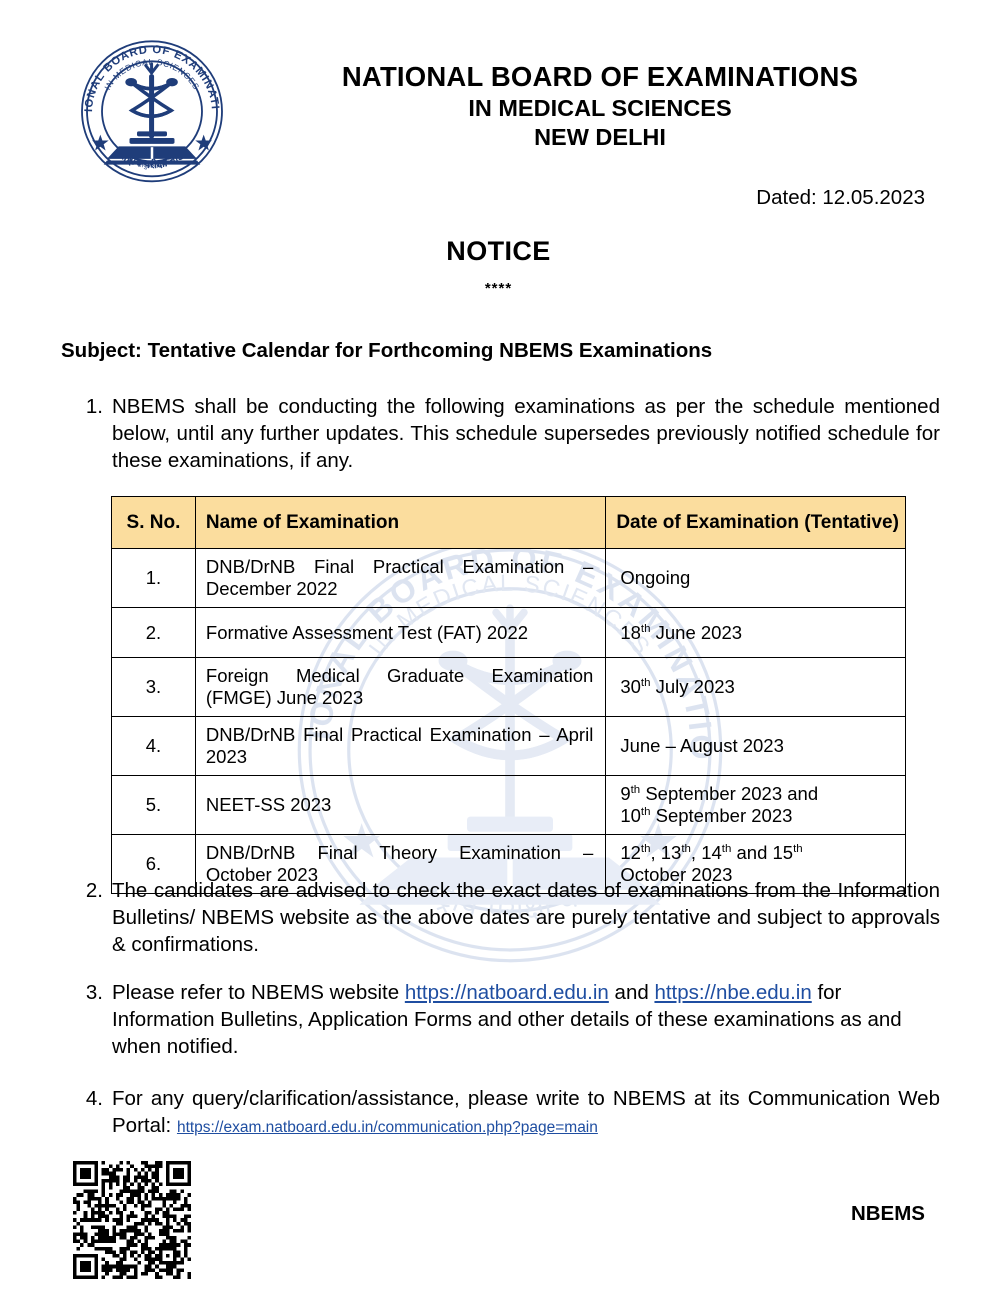  Describe the element at coordinates (506, 992) in the screenshot. I see `natboard-link: https://natboard.edu.in` at that location.